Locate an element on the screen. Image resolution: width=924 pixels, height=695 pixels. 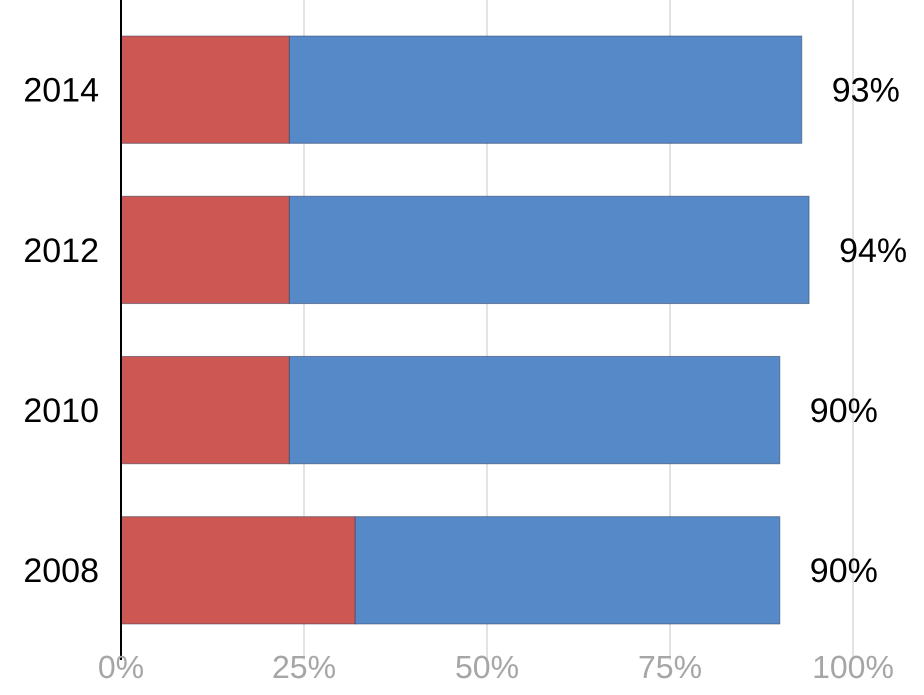
x-tick-label: 100% is located at coordinates (853, 667).